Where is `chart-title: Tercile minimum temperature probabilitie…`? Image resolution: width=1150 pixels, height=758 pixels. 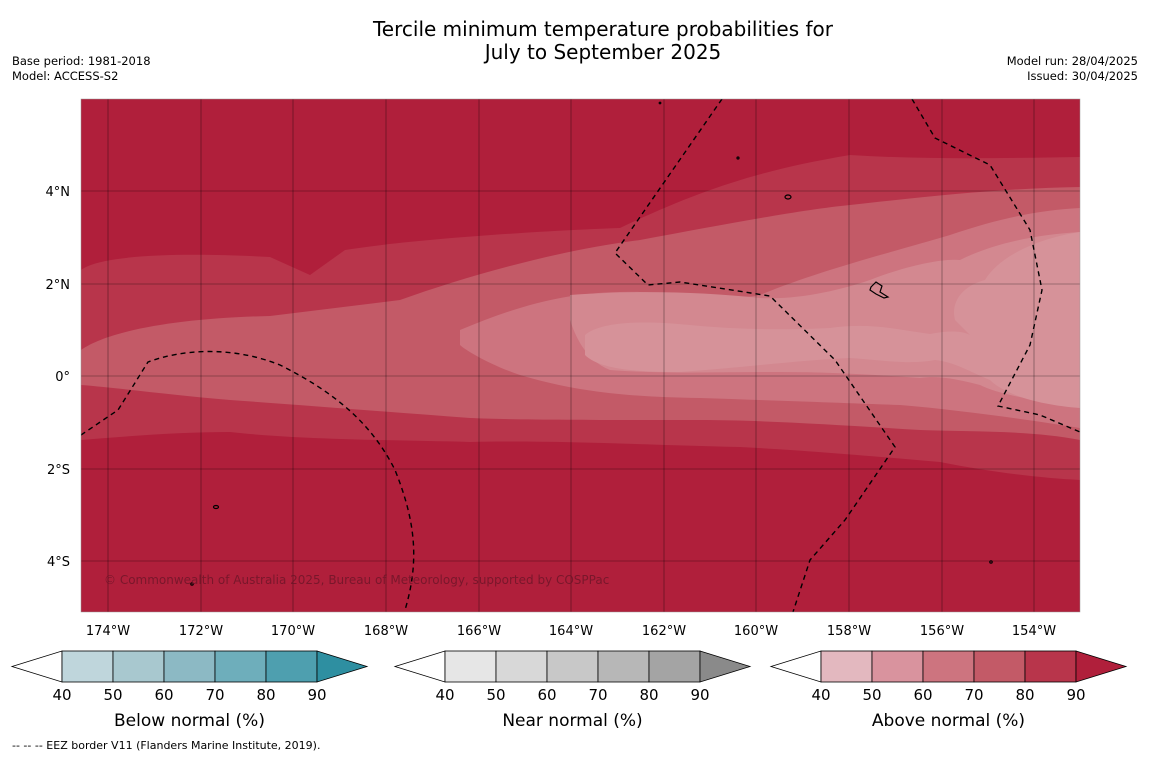
chart-title: Tercile minimum temperature probabilitie… is located at coordinates (575, 41).